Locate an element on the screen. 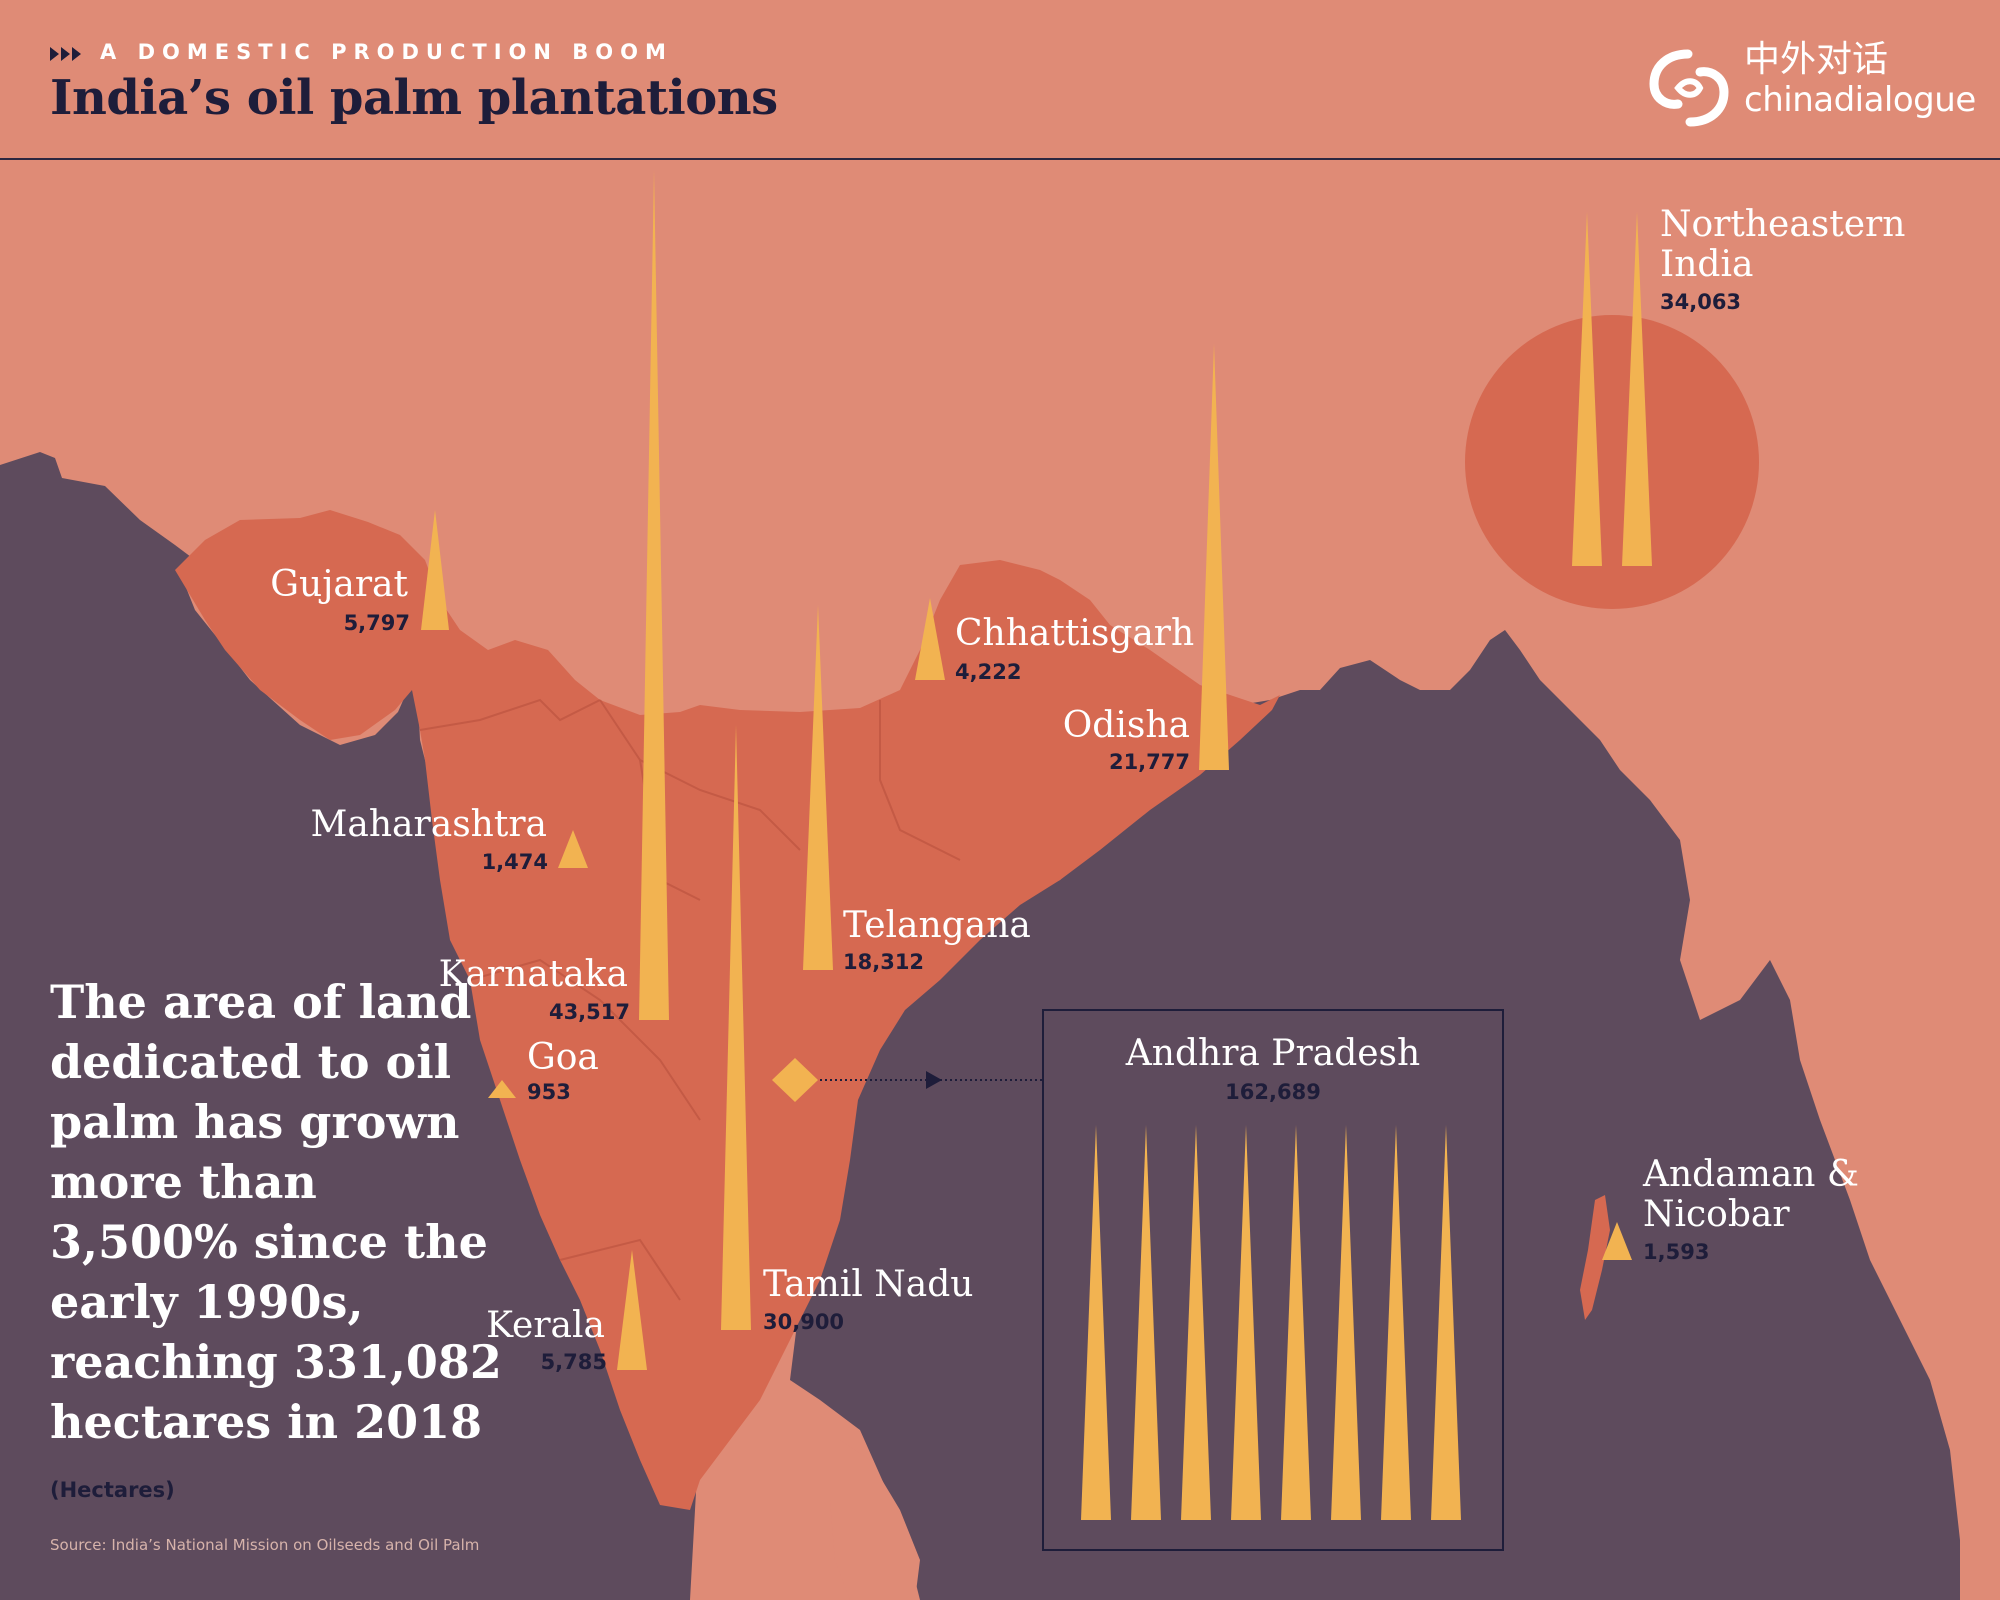 The height and width of the screenshot is (1600, 2000). andhra-pradesh-diamond is located at coordinates (795, 1080).